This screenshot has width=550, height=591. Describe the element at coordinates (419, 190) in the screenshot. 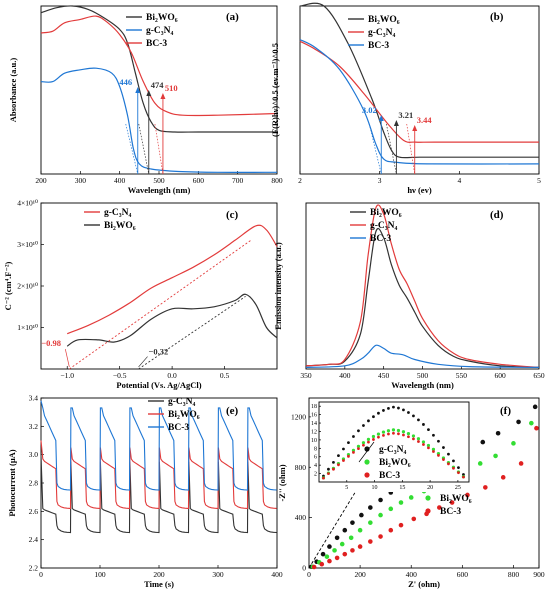

I see `x-axis-label: hν (ev)` at that location.